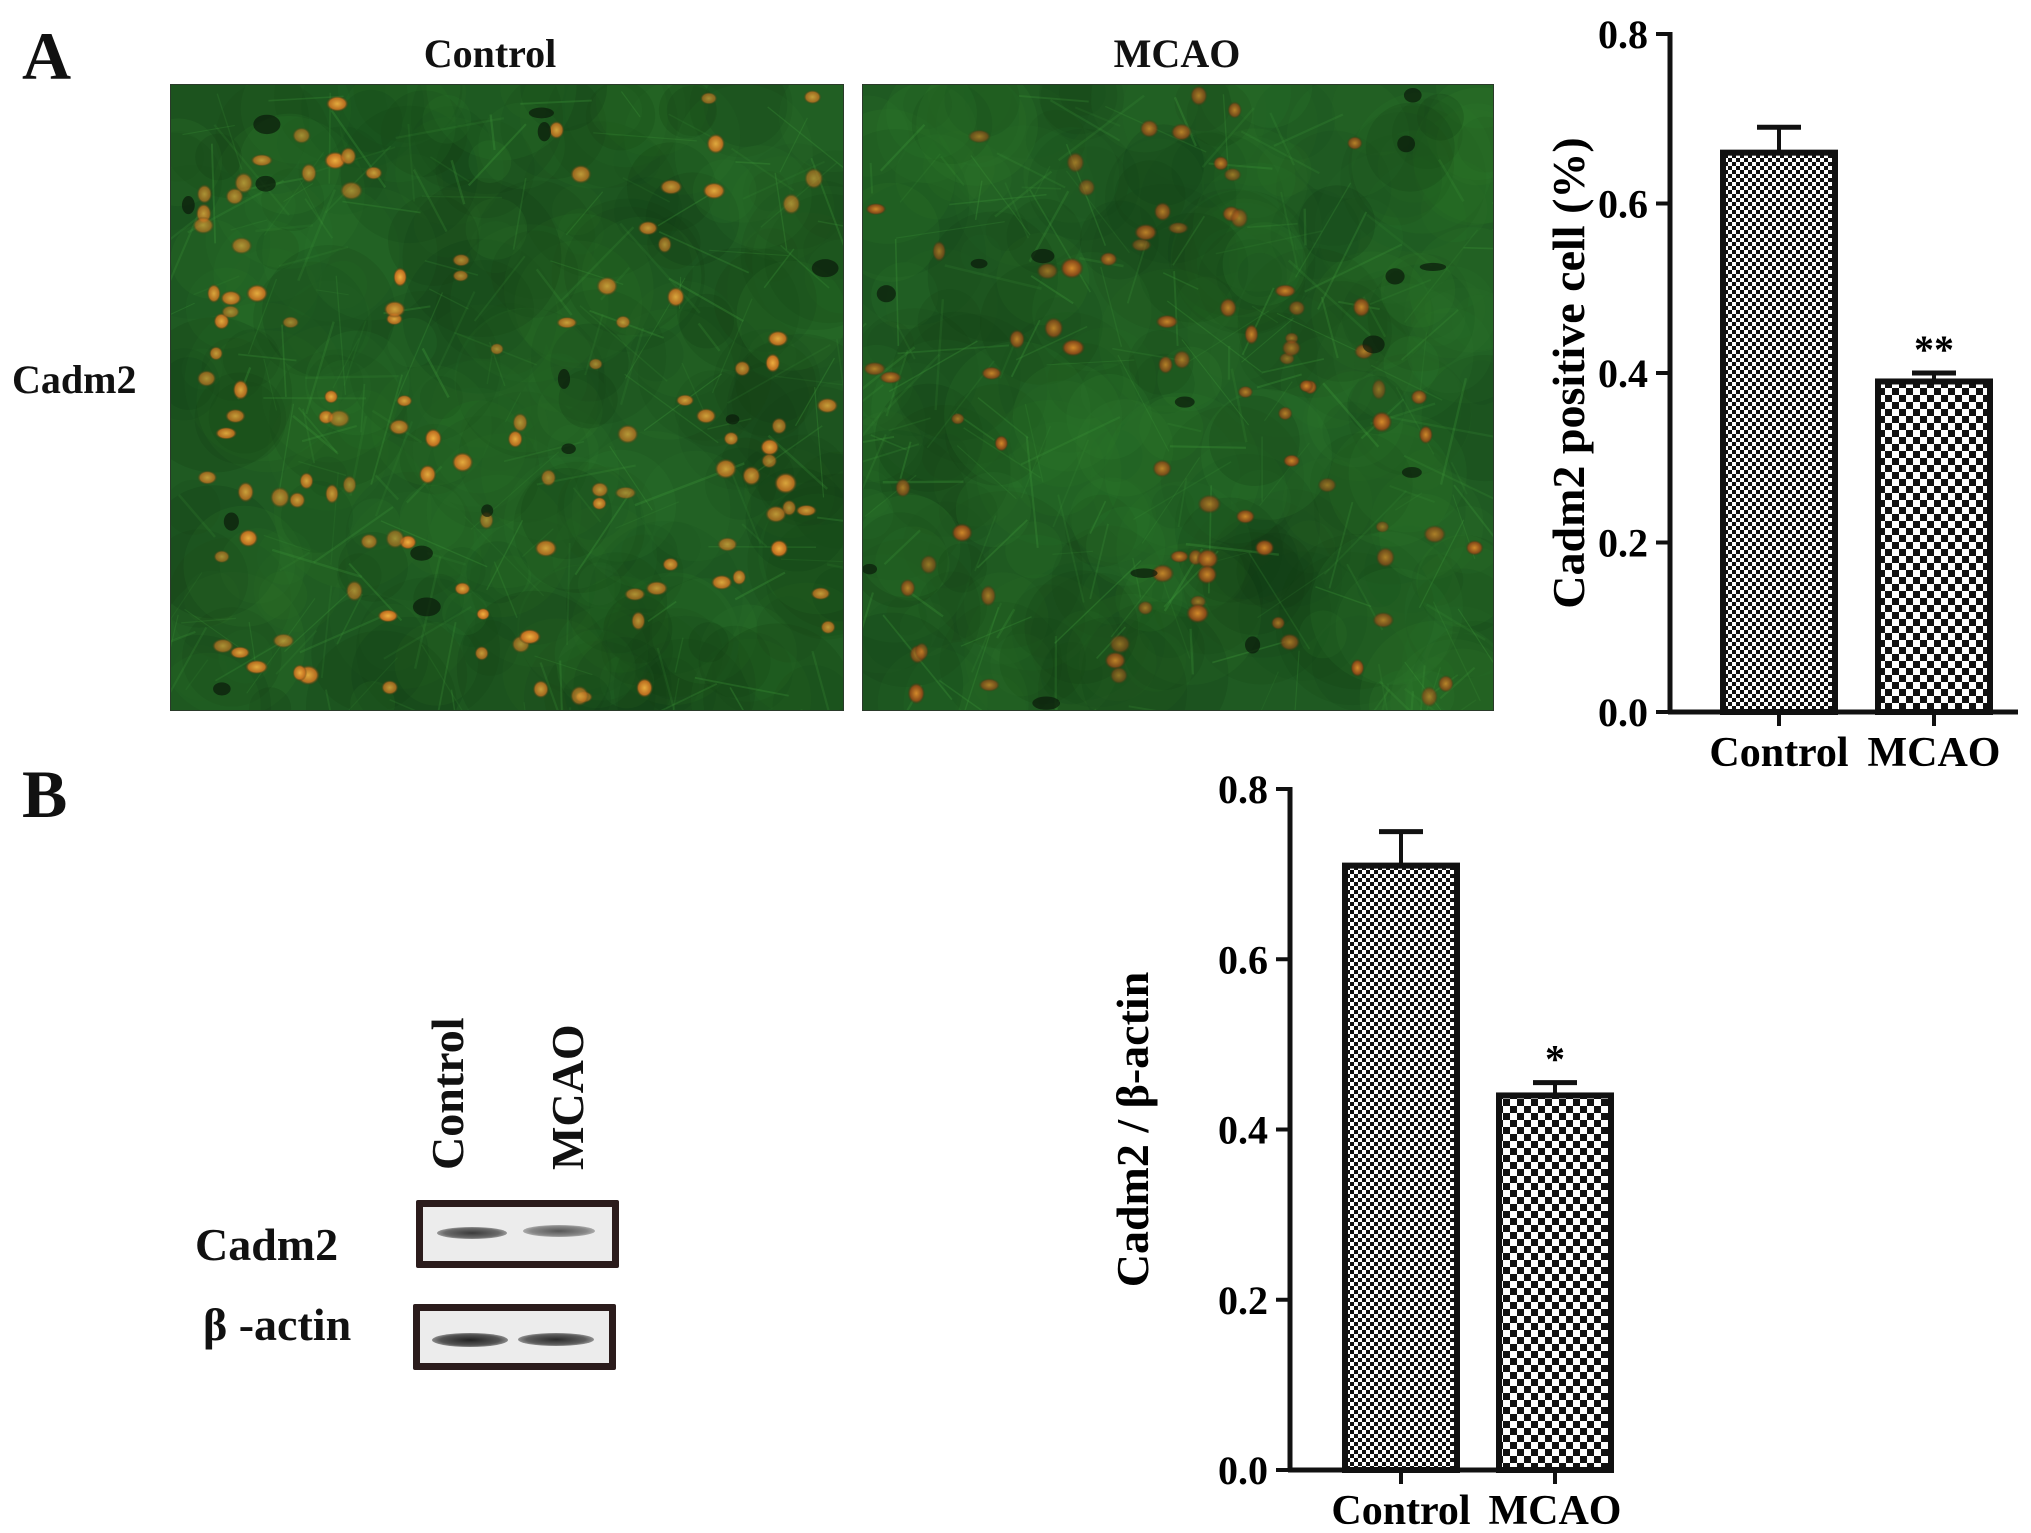  I want to click on blot-strip-cadm2, so click(517, 1234).